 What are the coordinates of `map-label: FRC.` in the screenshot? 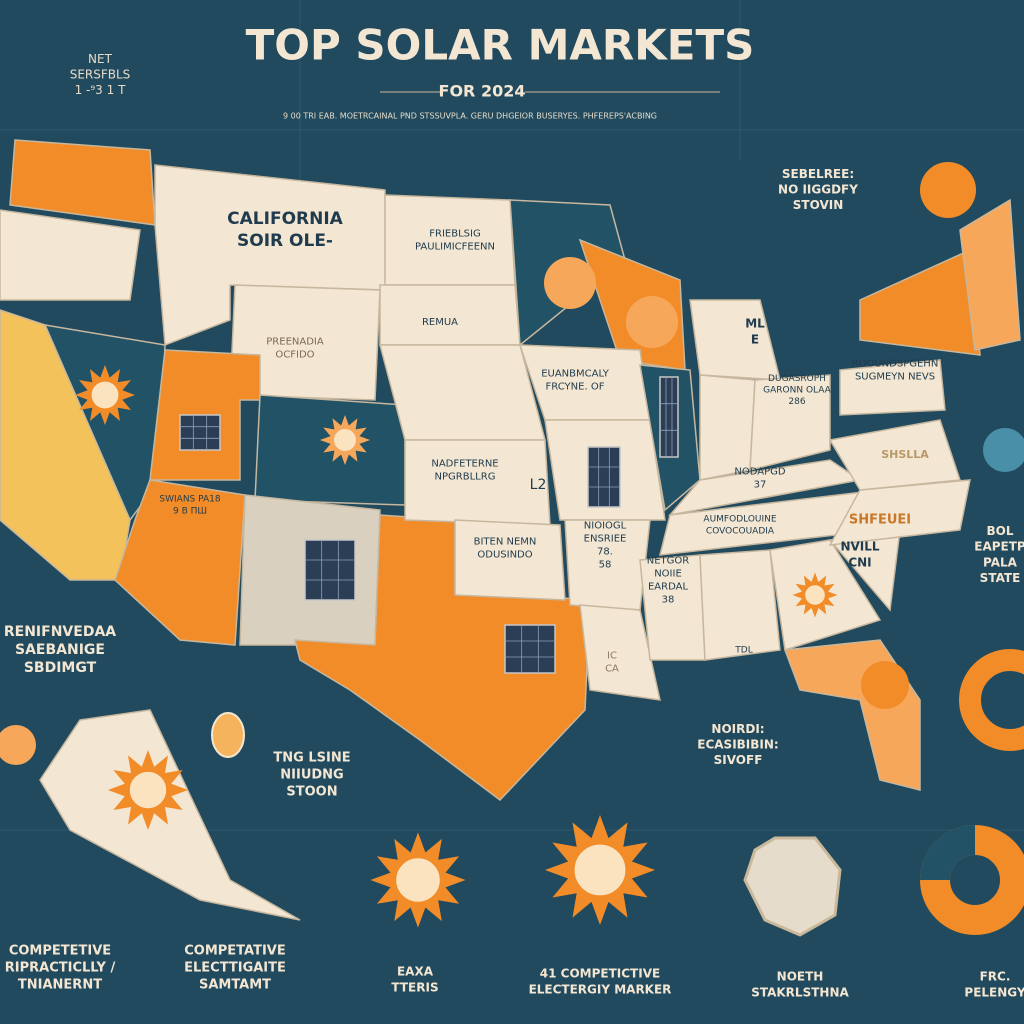 It's located at (995, 977).